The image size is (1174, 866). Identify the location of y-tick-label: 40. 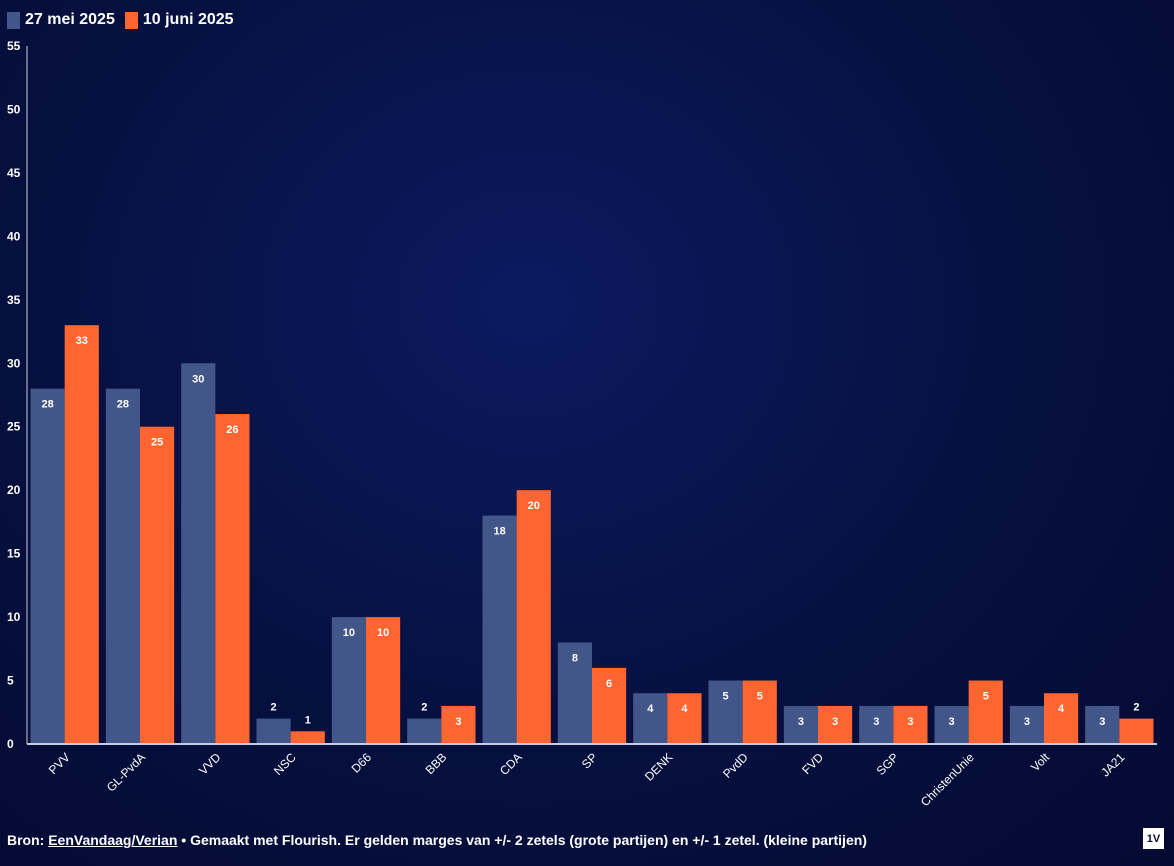
(14, 236).